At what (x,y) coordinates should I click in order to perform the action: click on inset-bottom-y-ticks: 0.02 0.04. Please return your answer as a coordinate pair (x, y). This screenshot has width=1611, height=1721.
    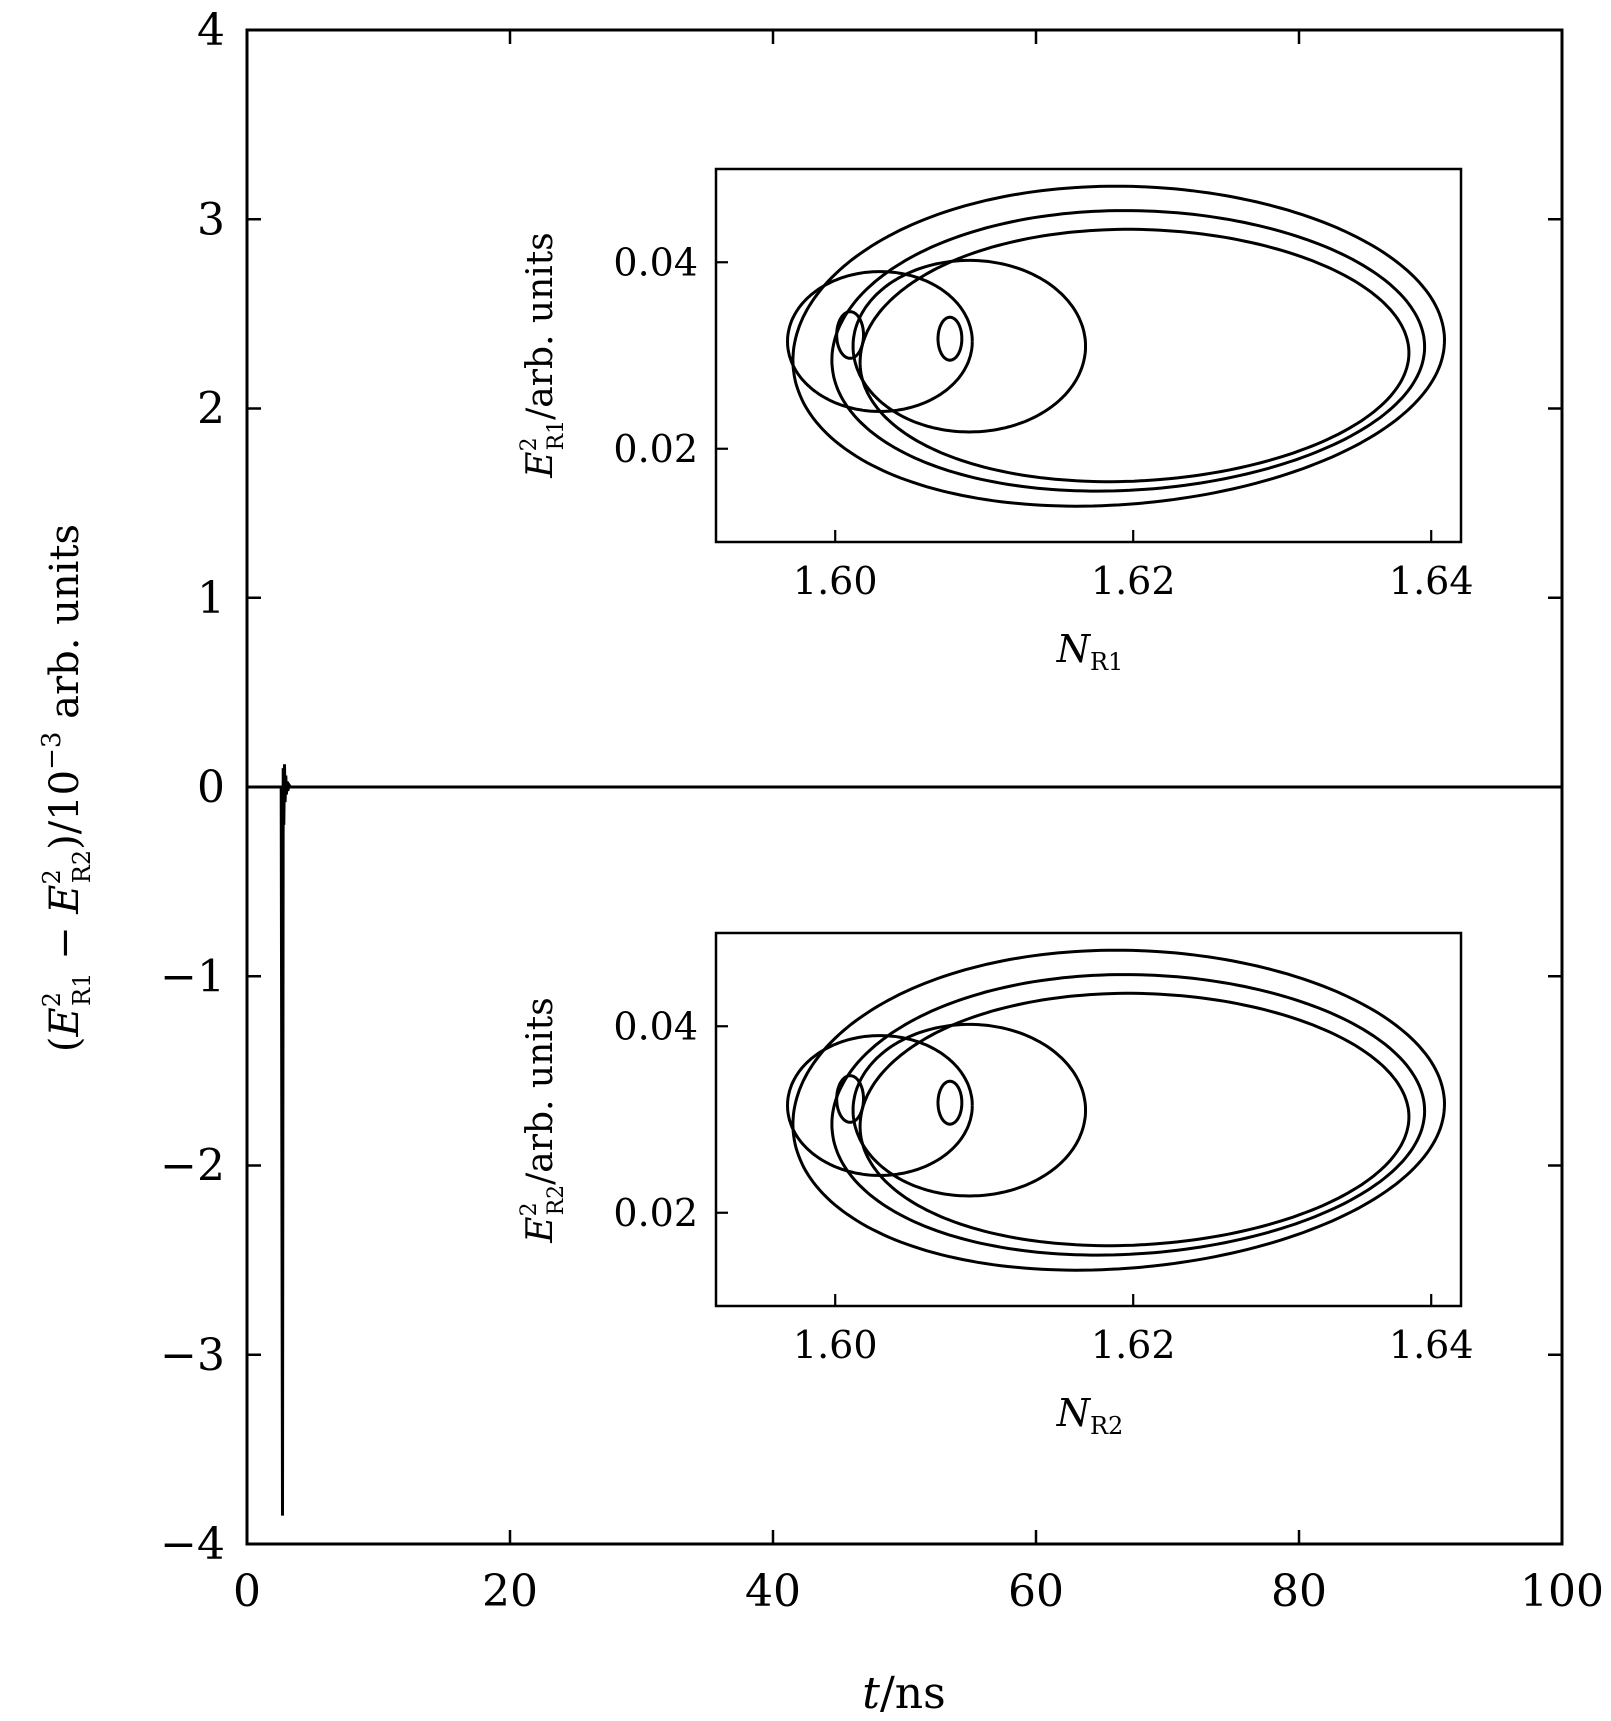
    Looking at the image, I should click on (670, 1119).